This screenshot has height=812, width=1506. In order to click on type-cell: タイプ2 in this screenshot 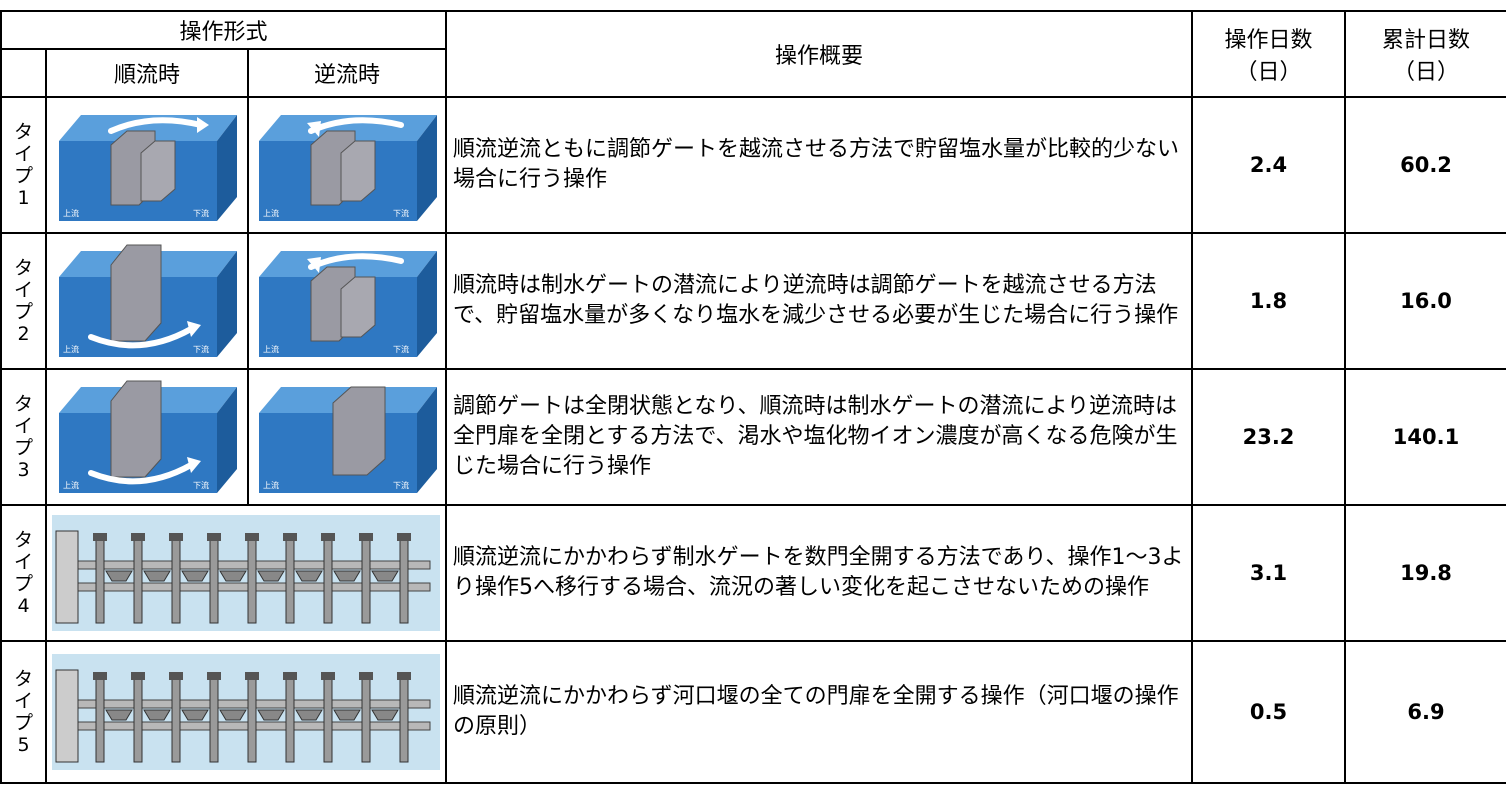, I will do `click(23, 301)`.